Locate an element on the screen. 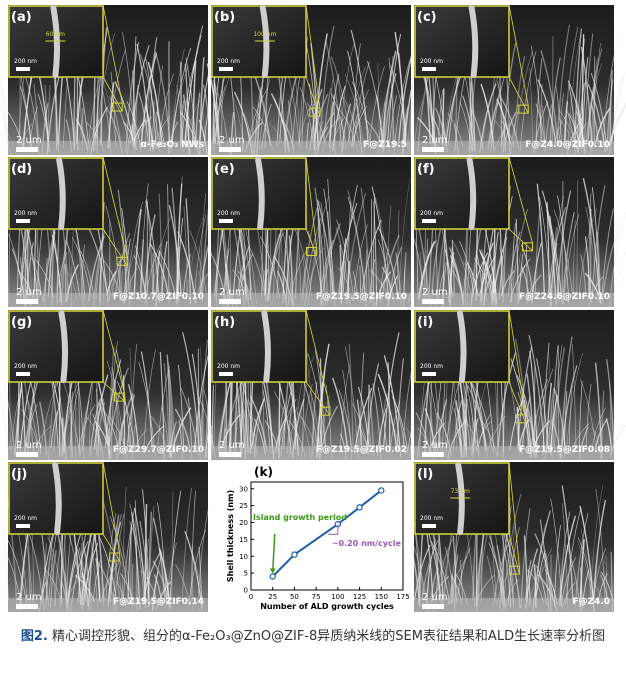  panel-label: (k) is located at coordinates (263, 472).